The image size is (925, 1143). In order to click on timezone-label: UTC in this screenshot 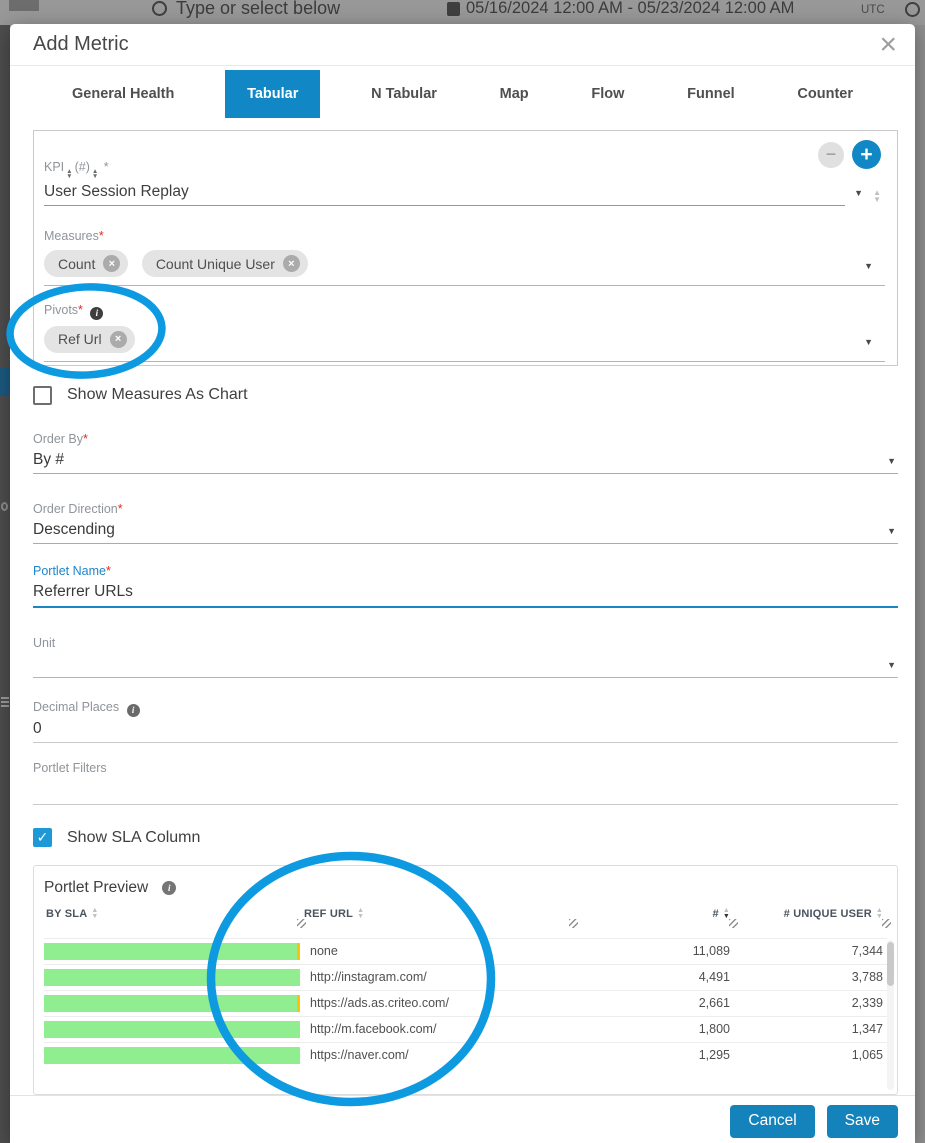, I will do `click(873, 10)`.